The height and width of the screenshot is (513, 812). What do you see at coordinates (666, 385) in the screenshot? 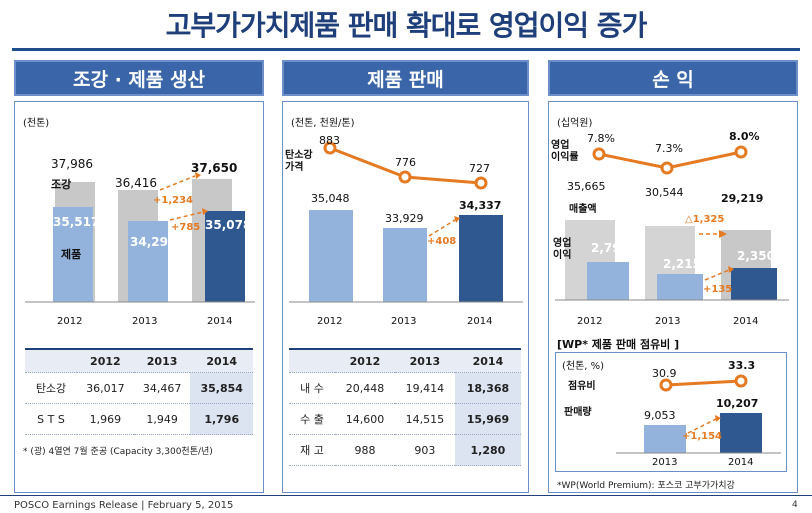
I see `share-point-2013` at bounding box center [666, 385].